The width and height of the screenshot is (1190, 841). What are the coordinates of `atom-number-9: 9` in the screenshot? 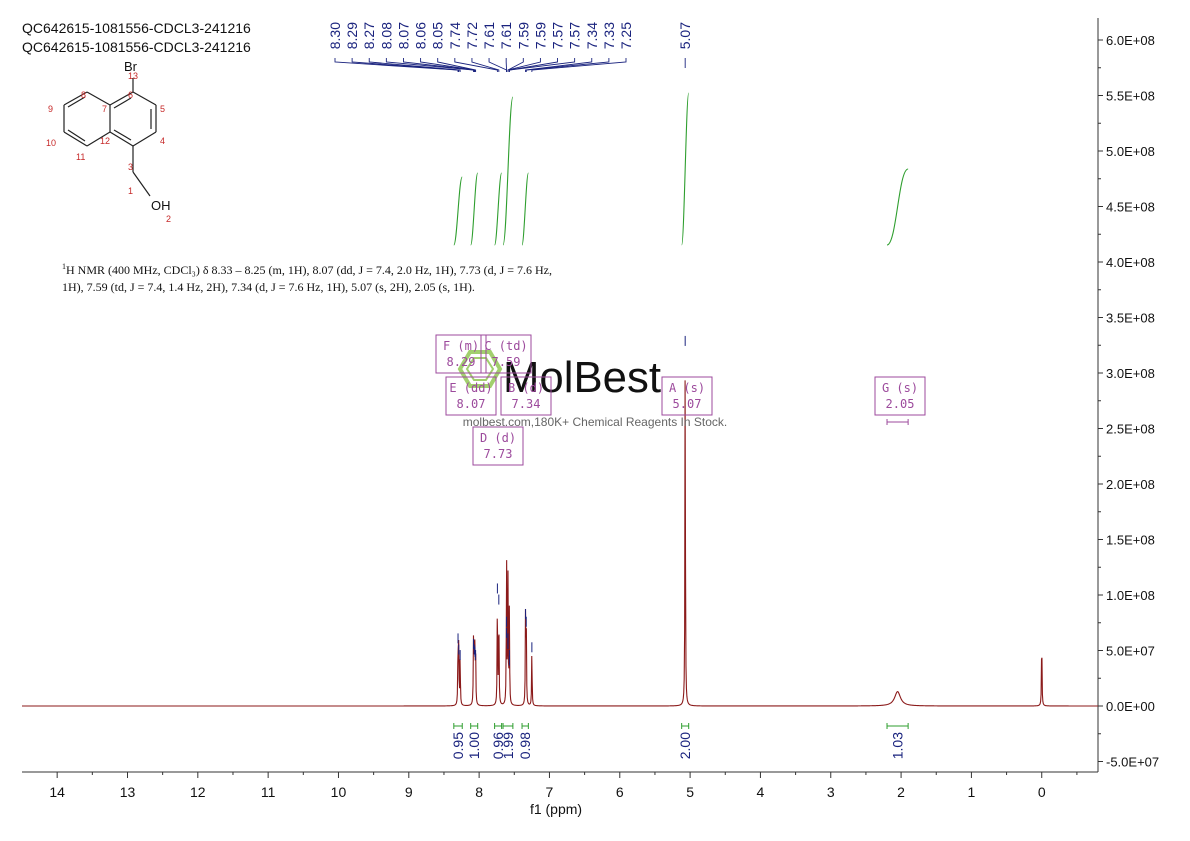 It's located at (50, 109).